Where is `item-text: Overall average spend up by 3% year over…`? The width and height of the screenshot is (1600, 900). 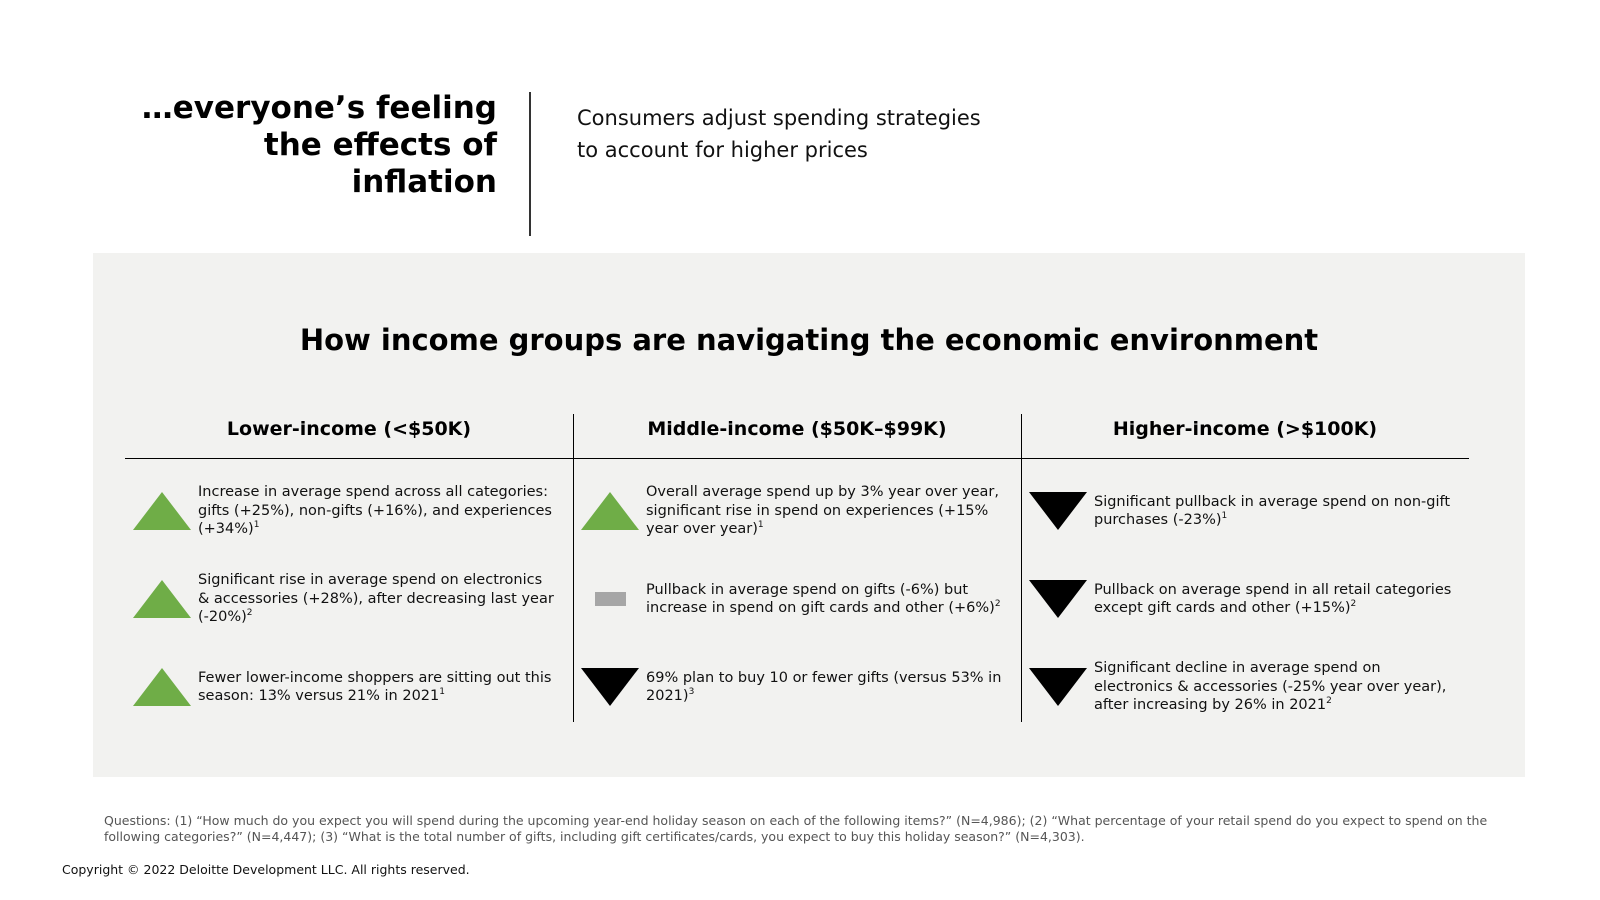 item-text: Overall average spend up by 3% year over… is located at coordinates (825, 511).